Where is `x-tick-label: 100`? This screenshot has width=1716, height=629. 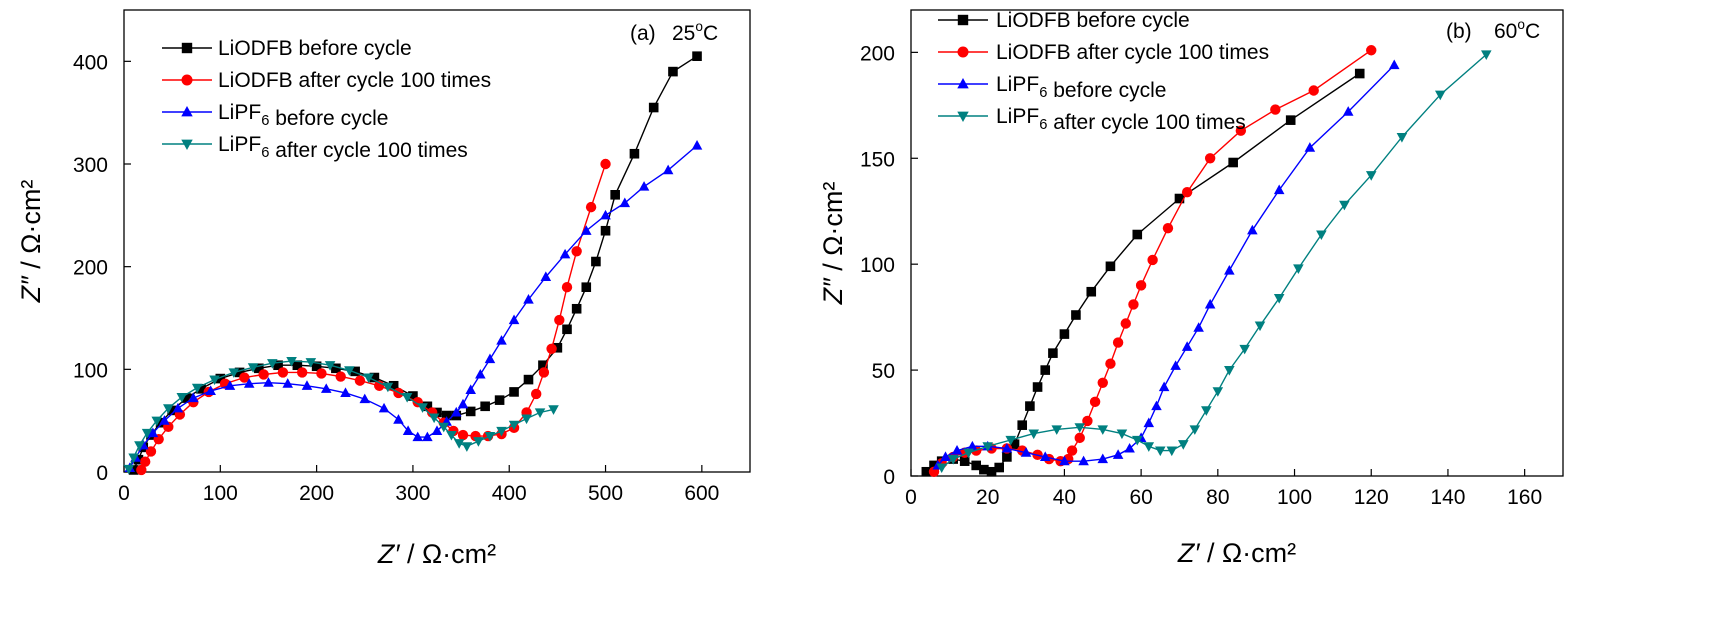 x-tick-label: 100 is located at coordinates (1294, 497).